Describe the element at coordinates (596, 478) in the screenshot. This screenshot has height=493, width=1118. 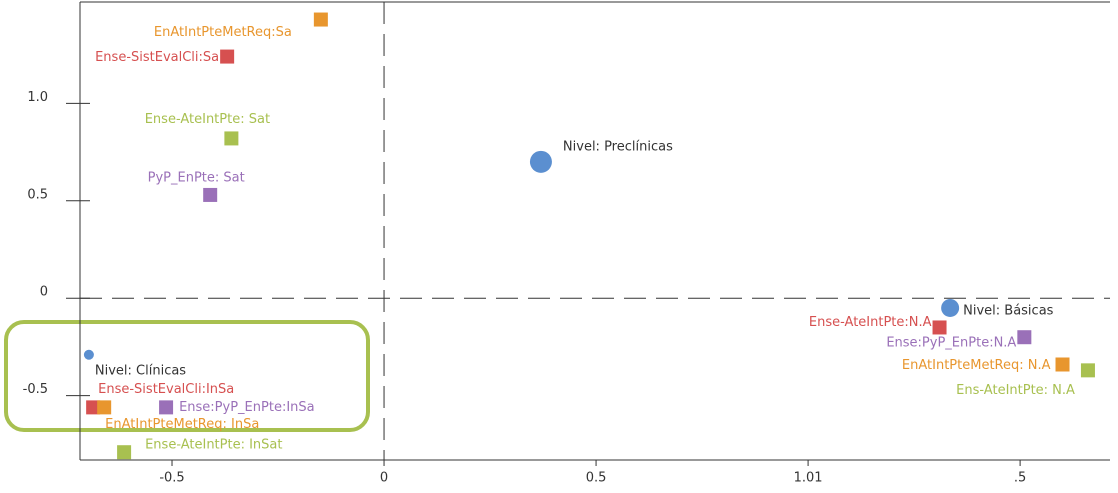
I see `x-tick-label: 0.5` at that location.